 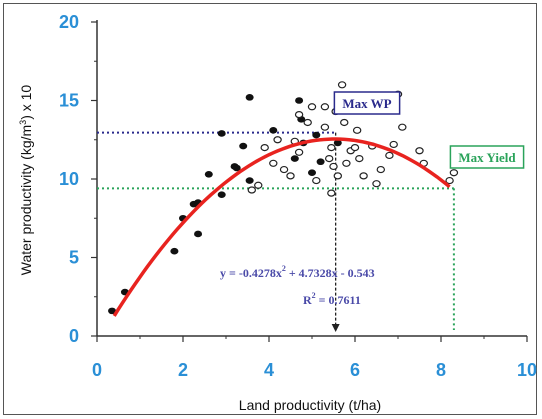 What do you see at coordinates (97, 370) in the screenshot?
I see `x-tick-label: 0` at bounding box center [97, 370].